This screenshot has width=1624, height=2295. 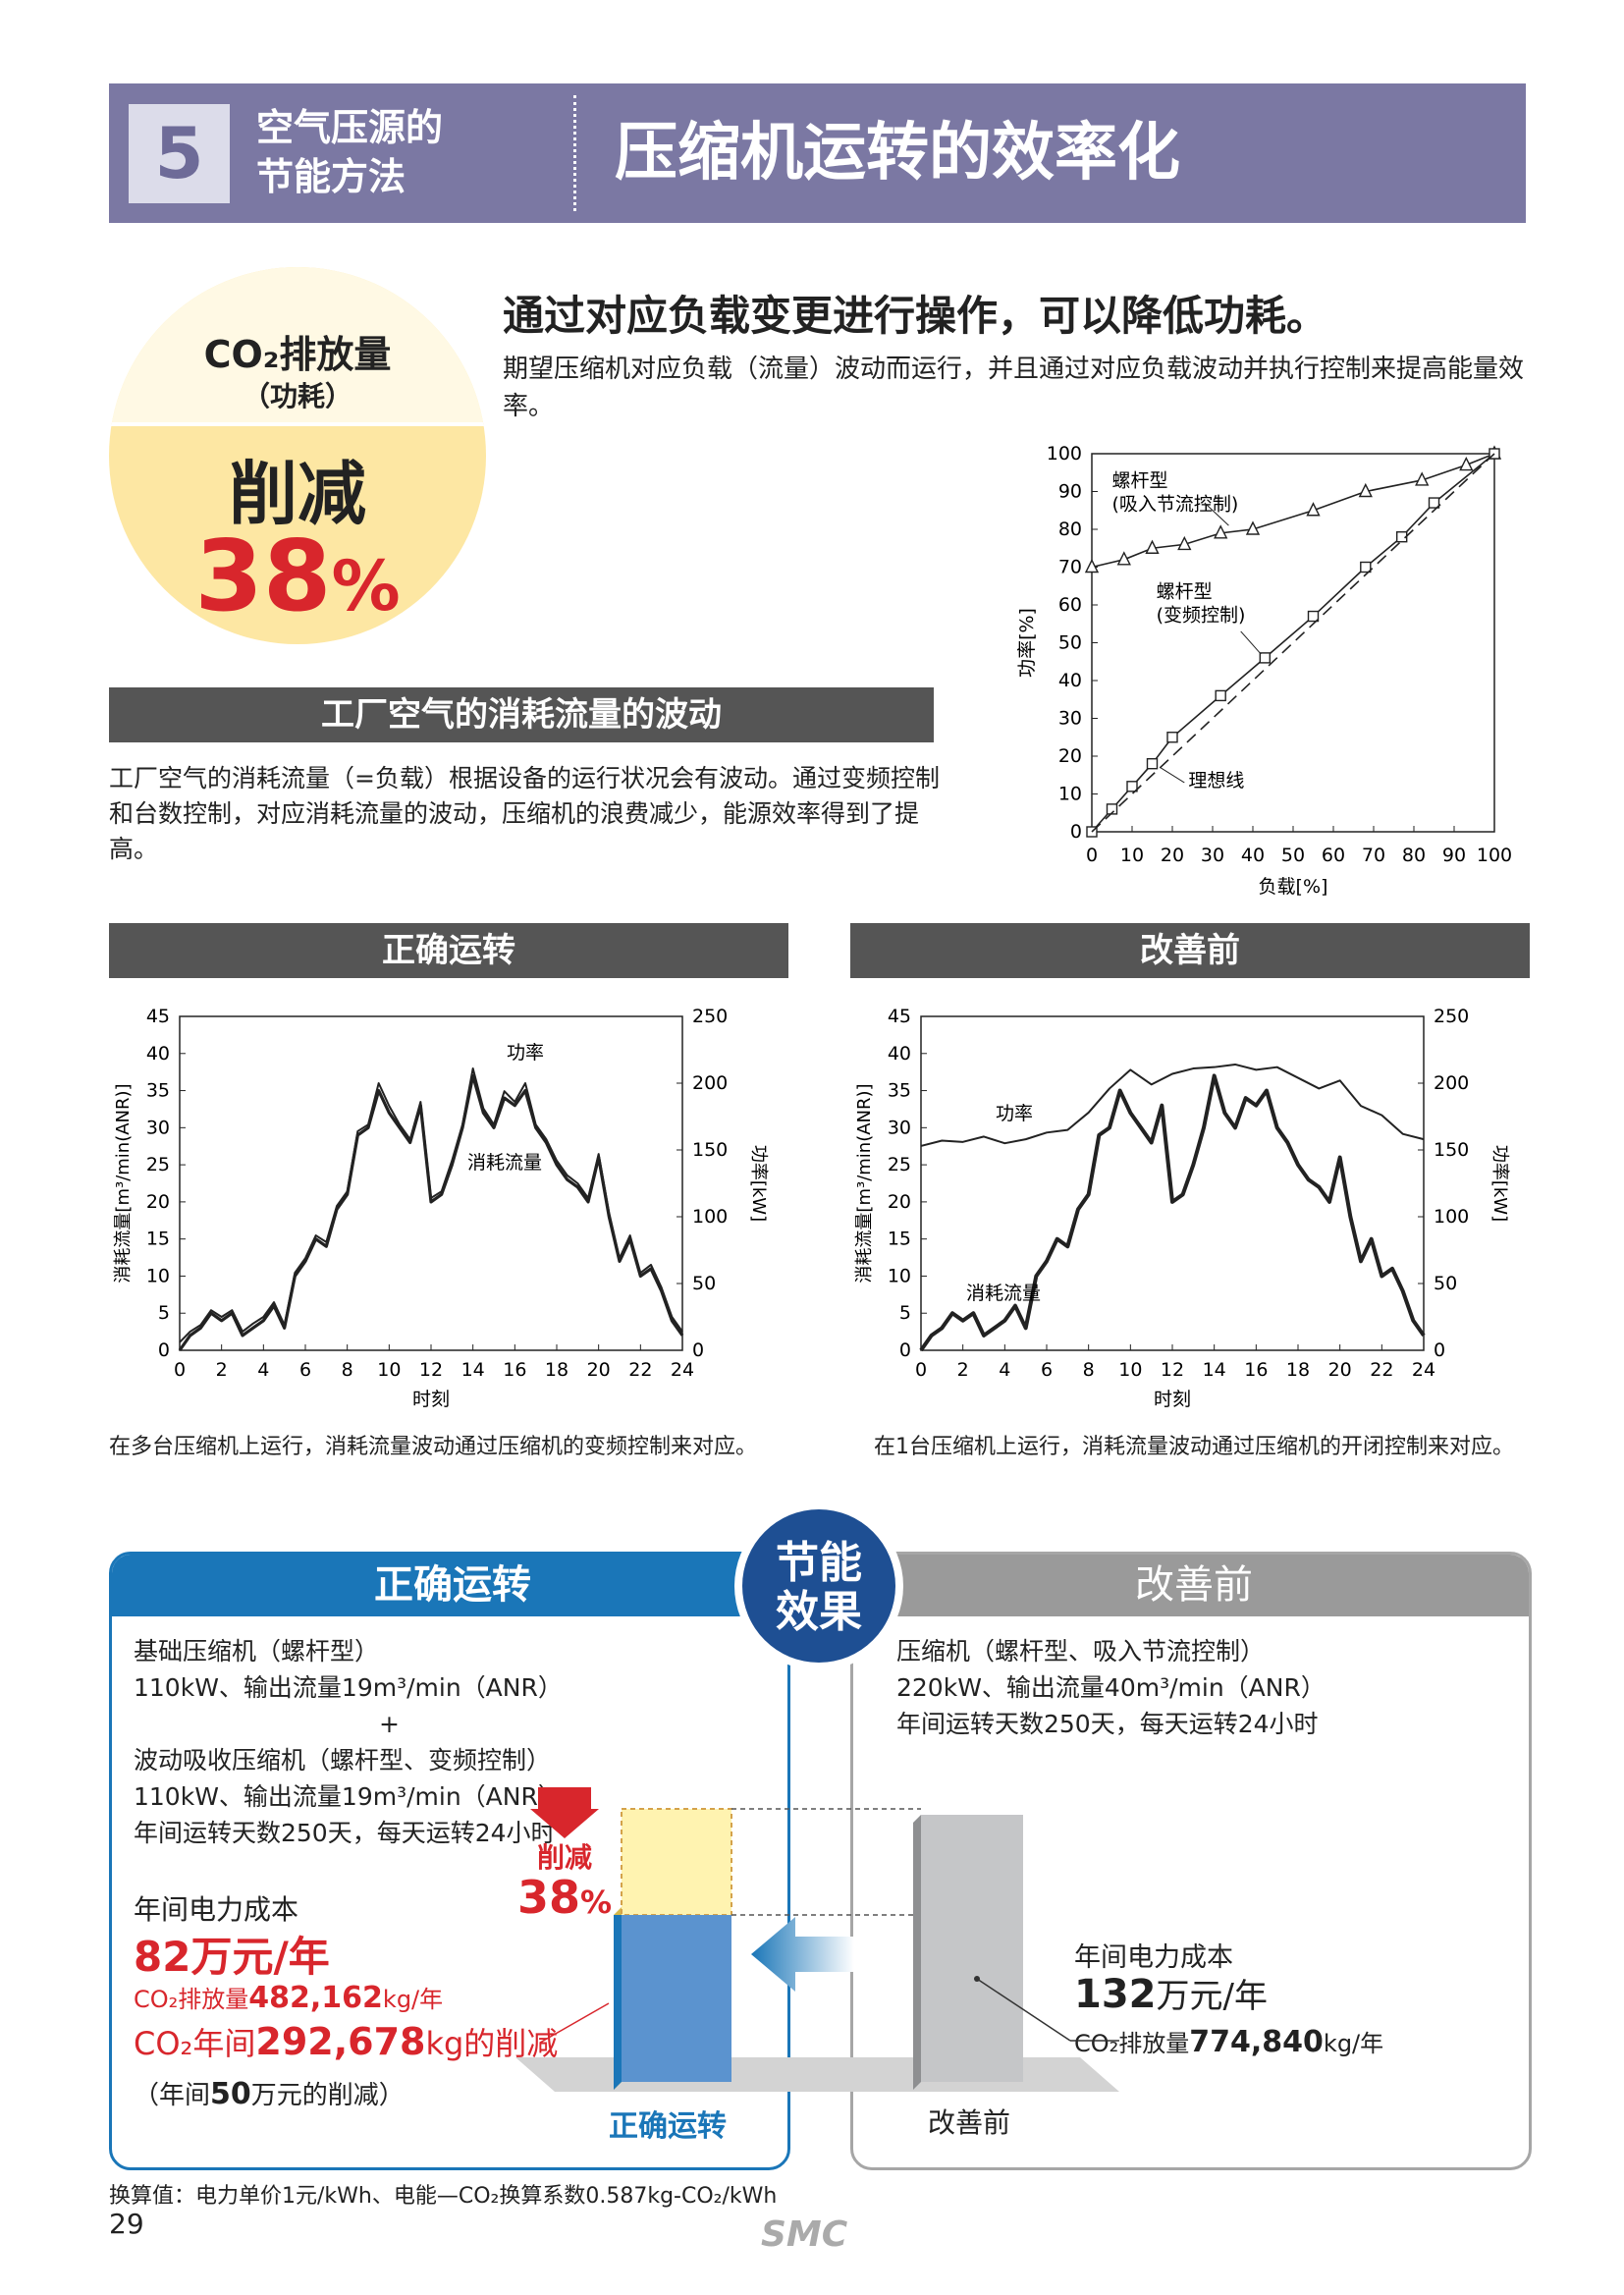 What do you see at coordinates (1256, 2042) in the screenshot?
I see `co2-value: 774,840` at bounding box center [1256, 2042].